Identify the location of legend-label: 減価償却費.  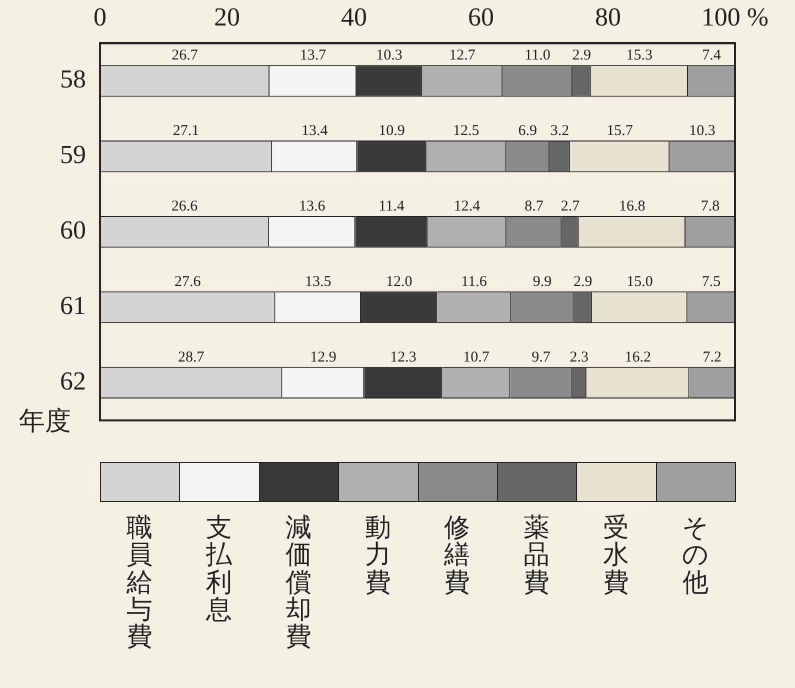
(298, 582).